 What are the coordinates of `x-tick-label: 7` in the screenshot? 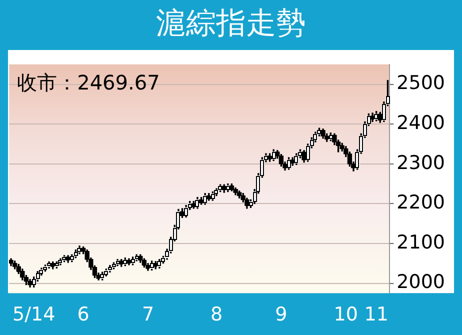 It's located at (148, 315).